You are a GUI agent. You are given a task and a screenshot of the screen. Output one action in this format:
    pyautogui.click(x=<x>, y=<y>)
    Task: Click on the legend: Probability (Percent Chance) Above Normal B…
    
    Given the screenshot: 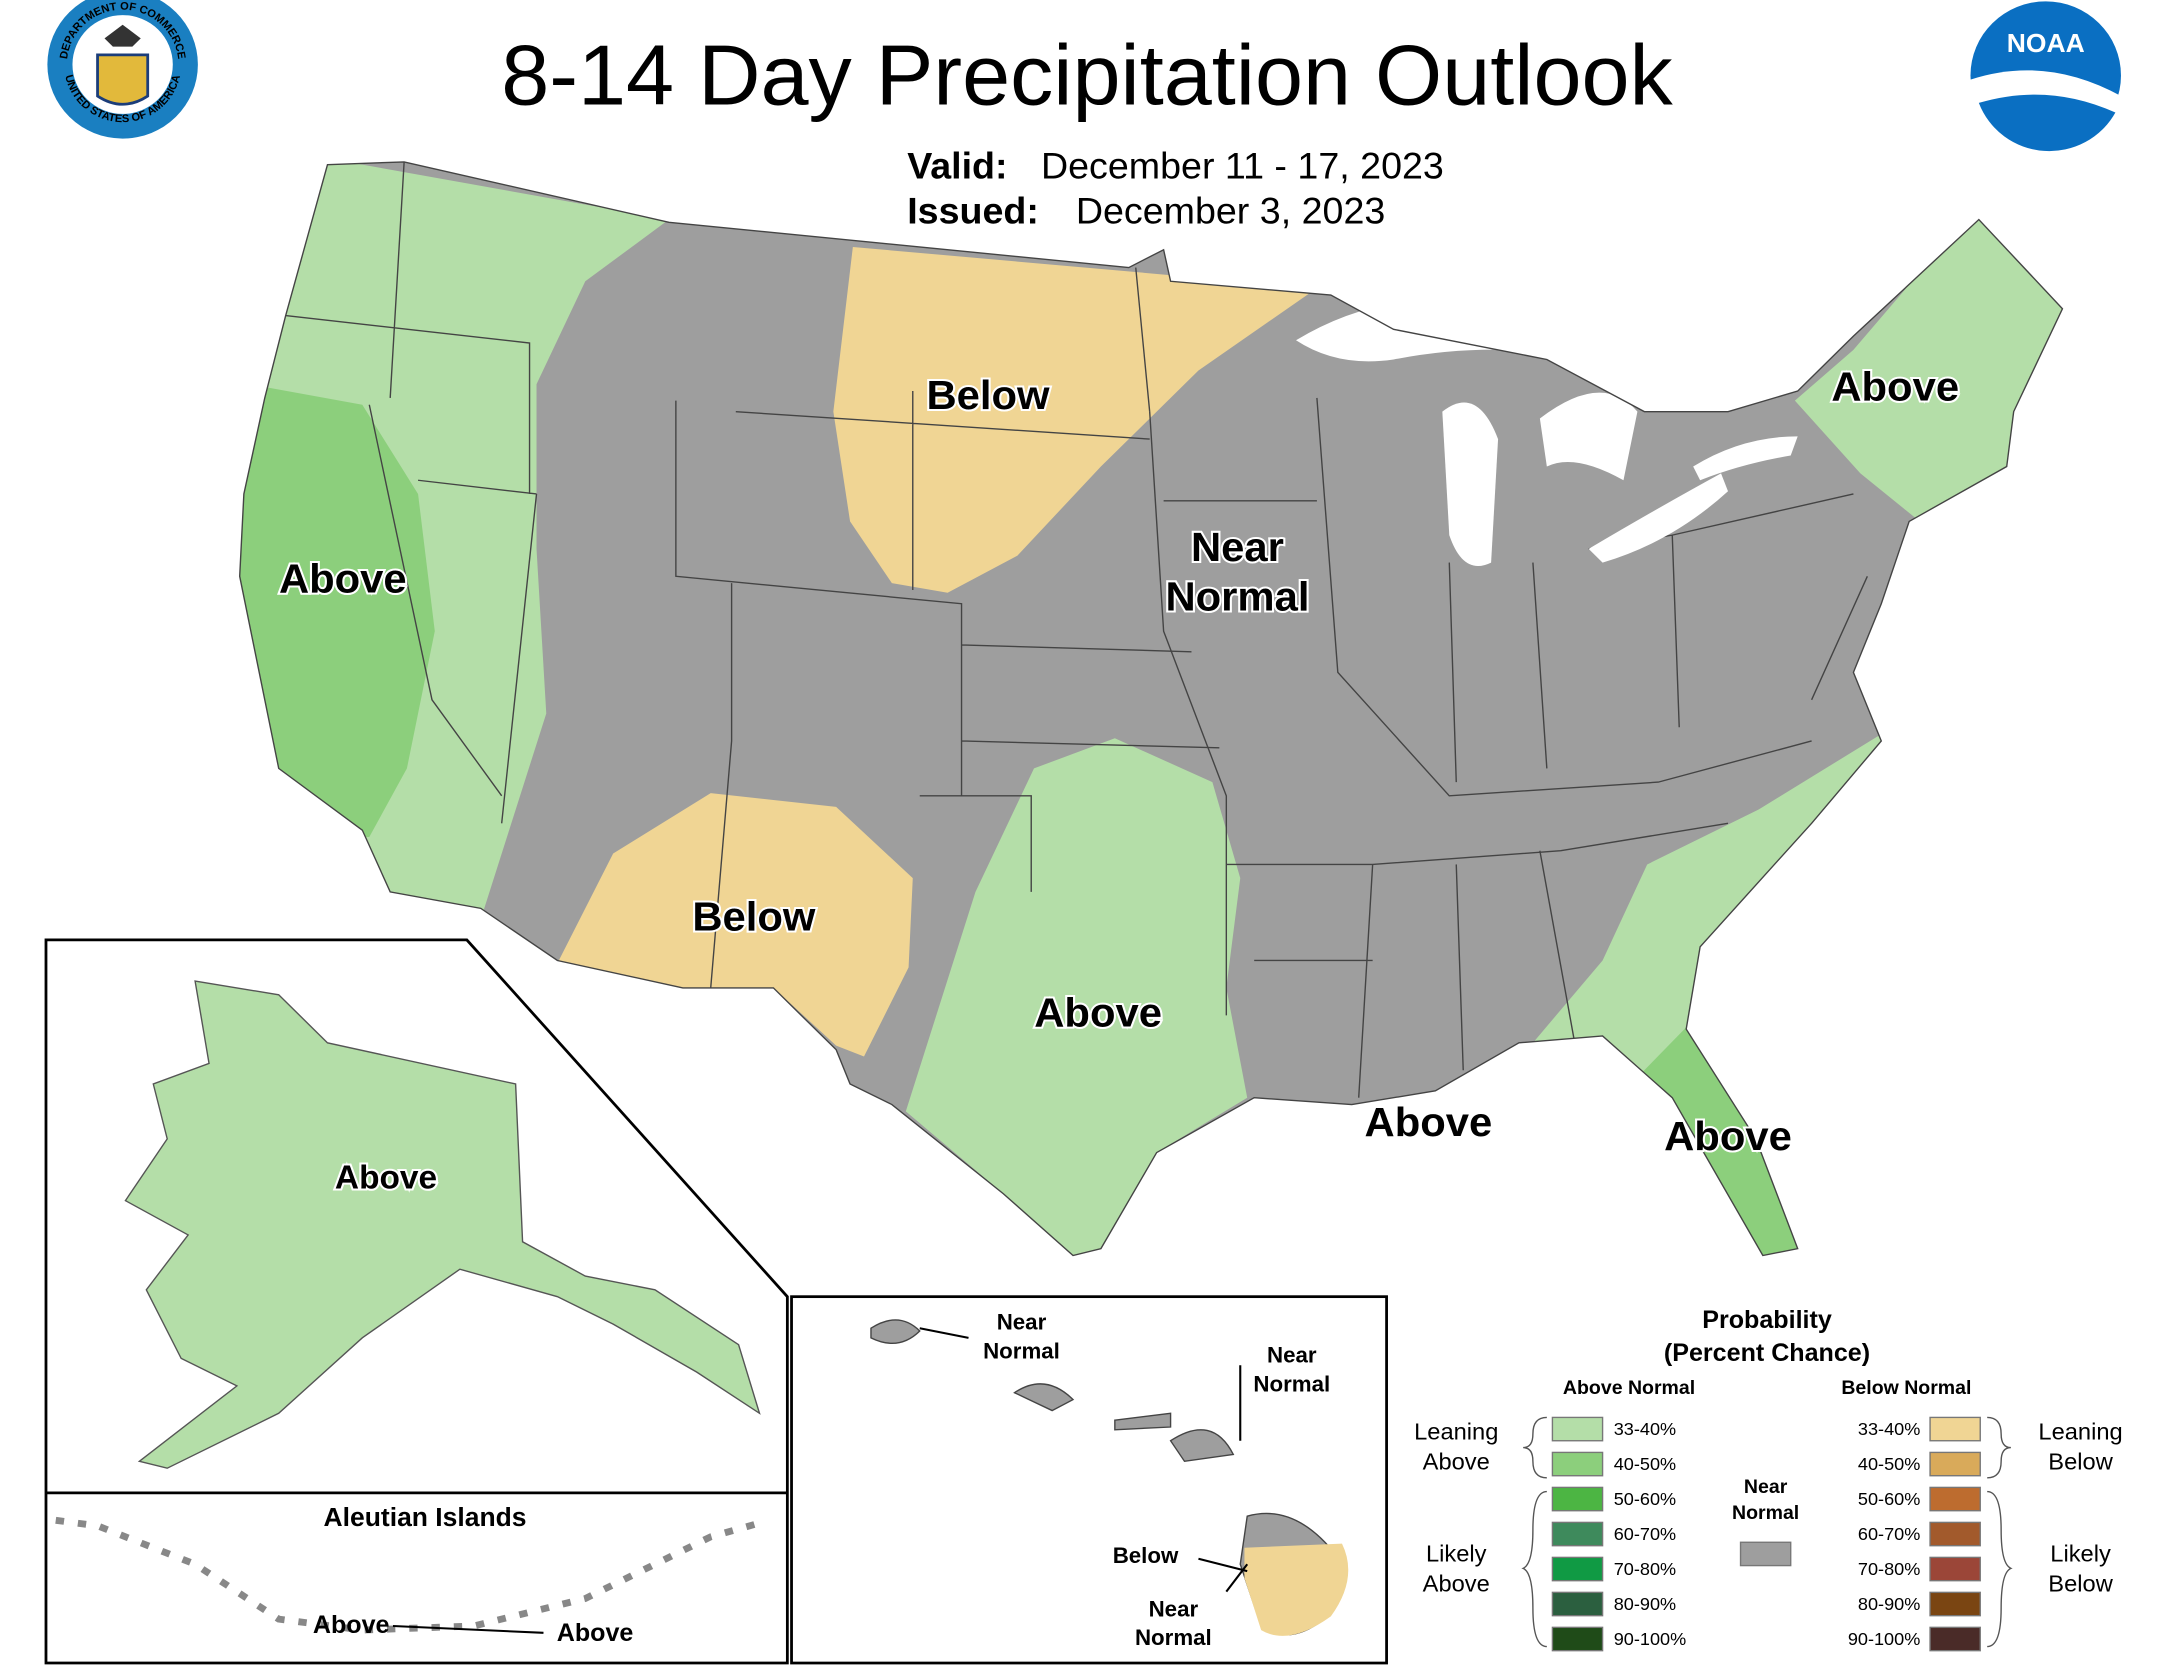 What is the action you would take?
    pyautogui.click(x=1768, y=1479)
    